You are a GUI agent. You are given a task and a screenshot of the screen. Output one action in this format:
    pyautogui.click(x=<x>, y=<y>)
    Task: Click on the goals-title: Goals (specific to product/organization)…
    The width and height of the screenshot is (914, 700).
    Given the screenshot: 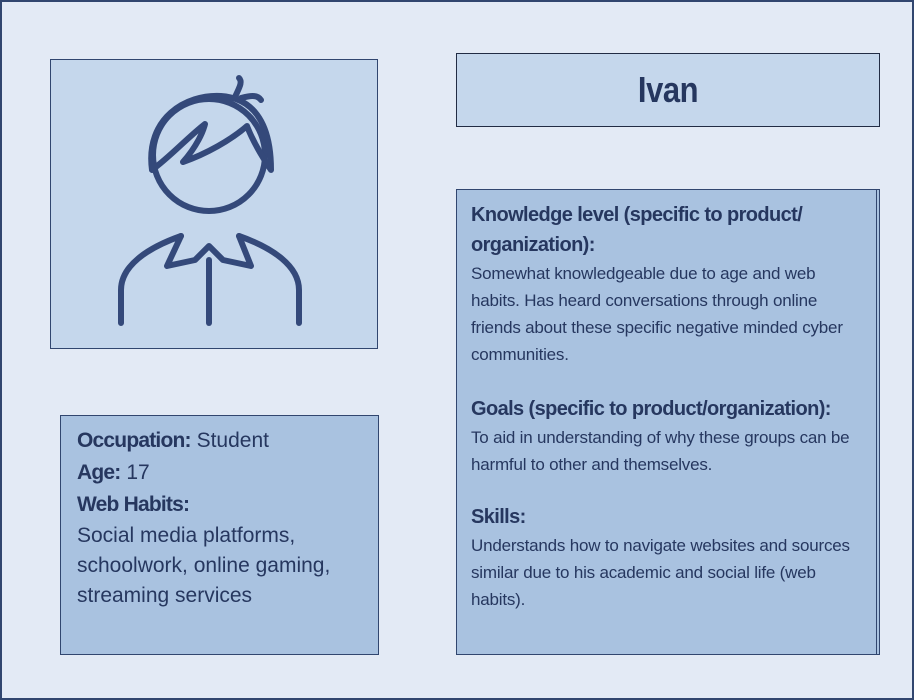 What is the action you would take?
    pyautogui.click(x=651, y=409)
    